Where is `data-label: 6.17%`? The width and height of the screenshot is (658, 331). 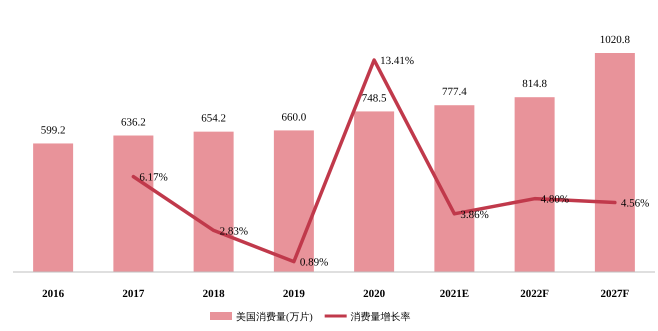 data-label: 6.17% is located at coordinates (153, 178).